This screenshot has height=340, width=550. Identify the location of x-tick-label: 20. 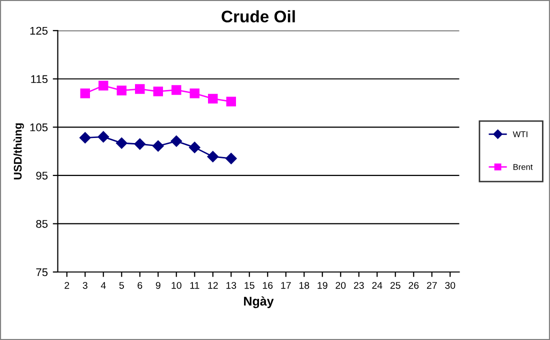
(341, 285).